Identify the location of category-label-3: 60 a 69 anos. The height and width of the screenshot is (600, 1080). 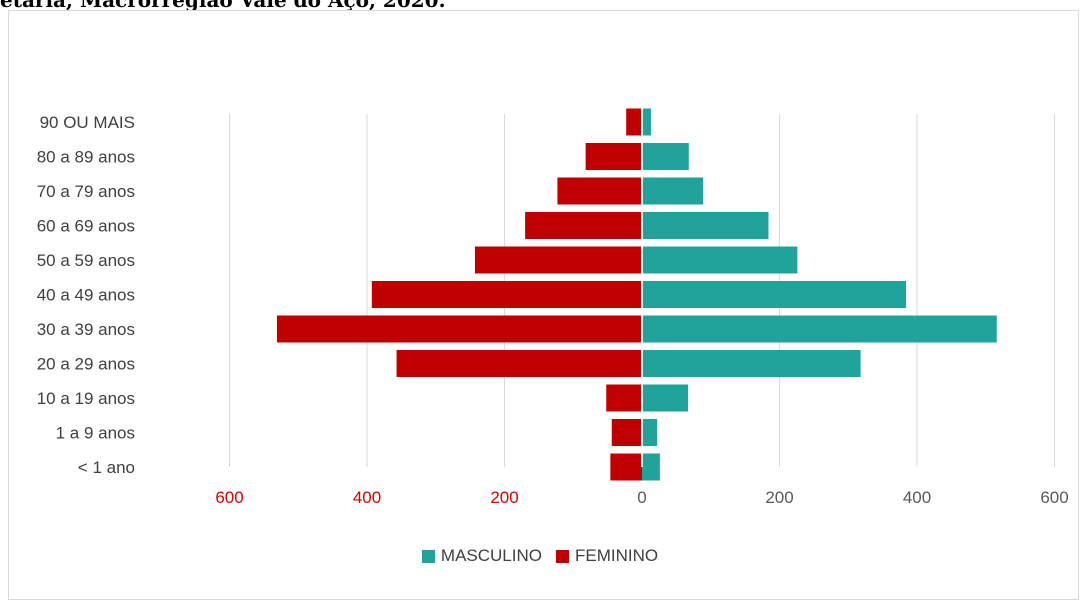
(86, 226).